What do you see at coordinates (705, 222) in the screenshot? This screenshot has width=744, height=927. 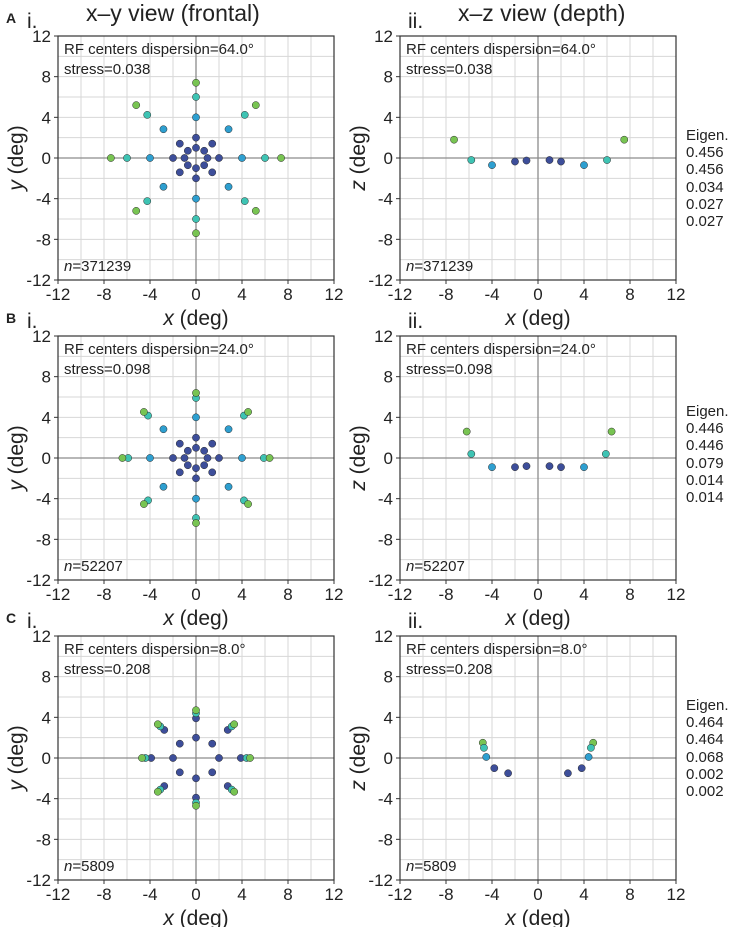 I see `eigen-value: 0.027` at bounding box center [705, 222].